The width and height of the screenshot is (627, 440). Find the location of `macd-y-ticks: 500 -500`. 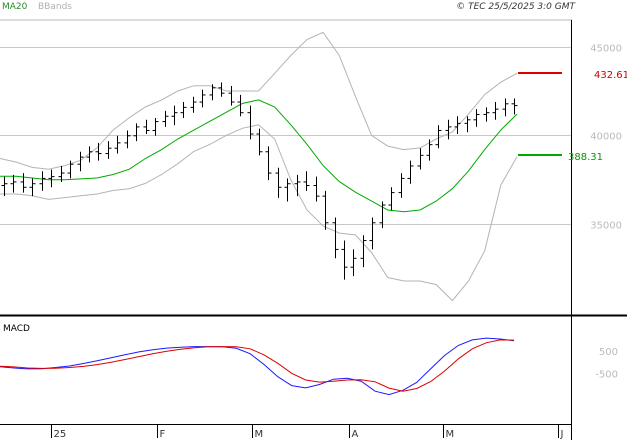

macd-y-ticks: 500 -500 is located at coordinates (606, 363).